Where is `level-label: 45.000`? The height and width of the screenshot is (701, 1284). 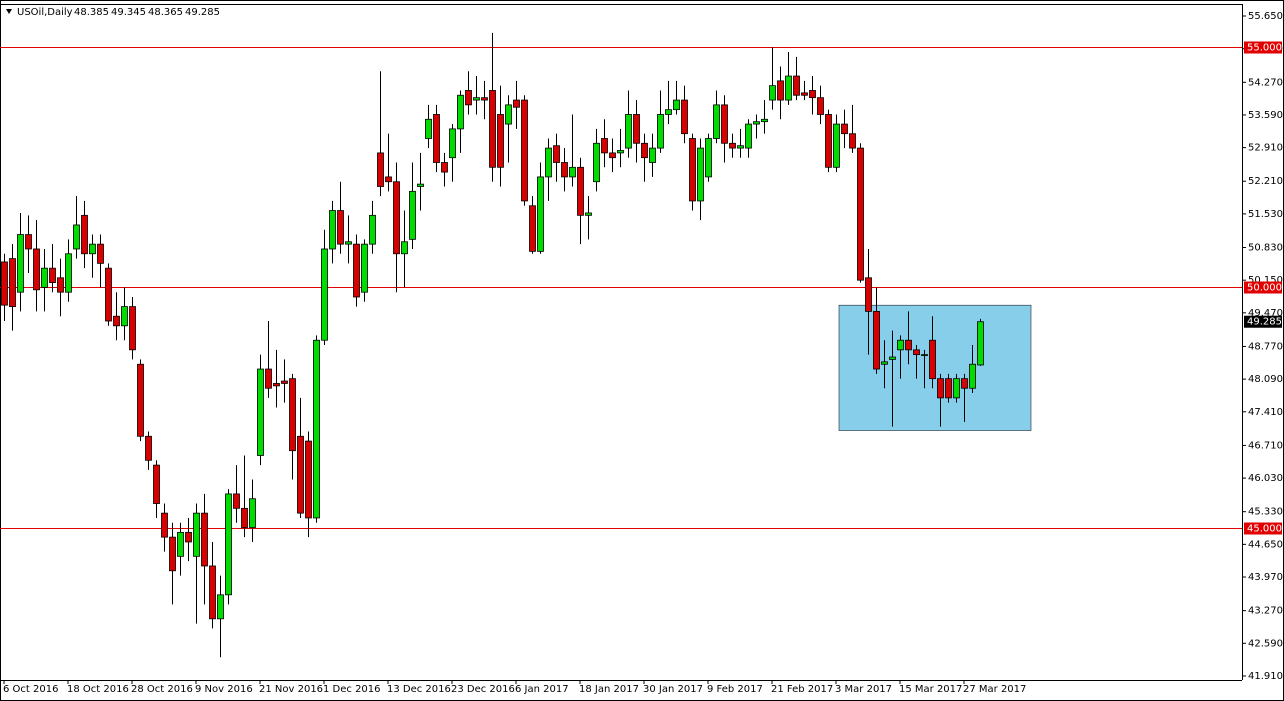 level-label: 45.000 is located at coordinates (1264, 529).